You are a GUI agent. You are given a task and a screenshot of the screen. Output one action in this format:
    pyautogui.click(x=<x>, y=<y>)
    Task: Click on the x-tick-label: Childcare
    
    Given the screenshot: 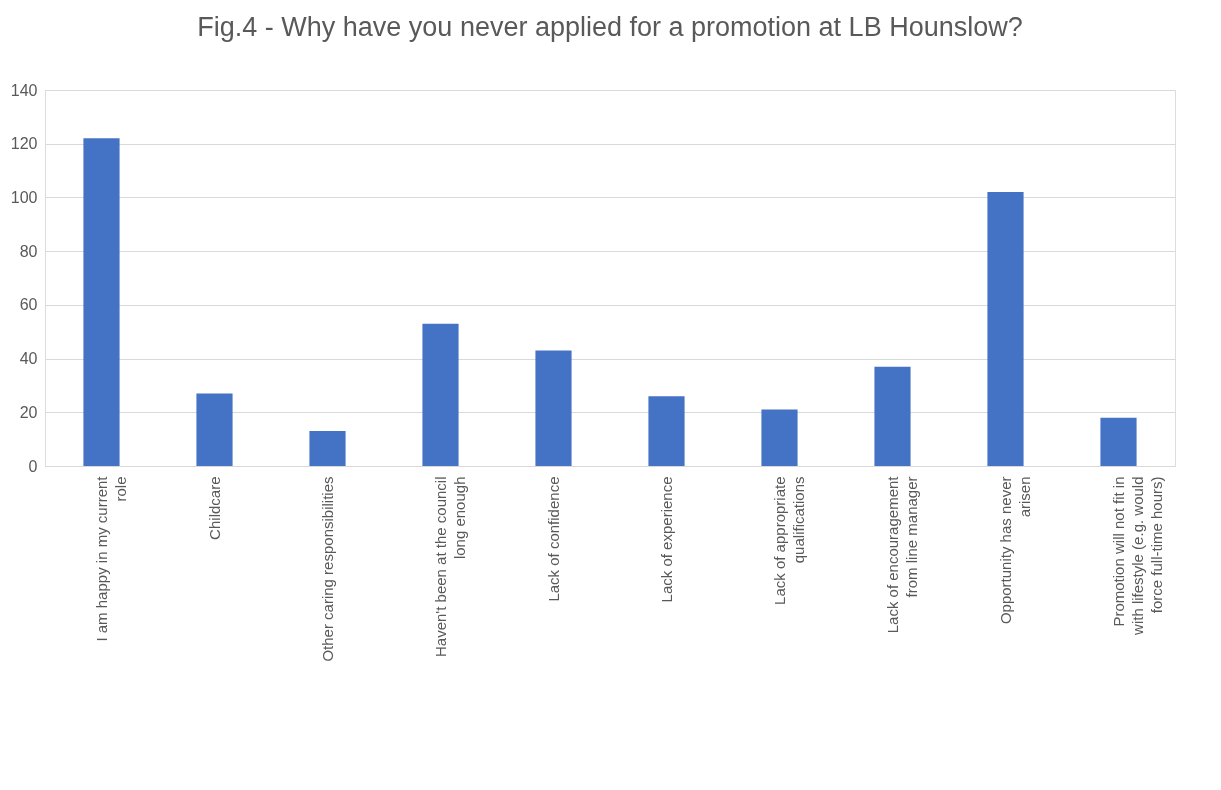 What is the action you would take?
    pyautogui.click(x=214, y=508)
    